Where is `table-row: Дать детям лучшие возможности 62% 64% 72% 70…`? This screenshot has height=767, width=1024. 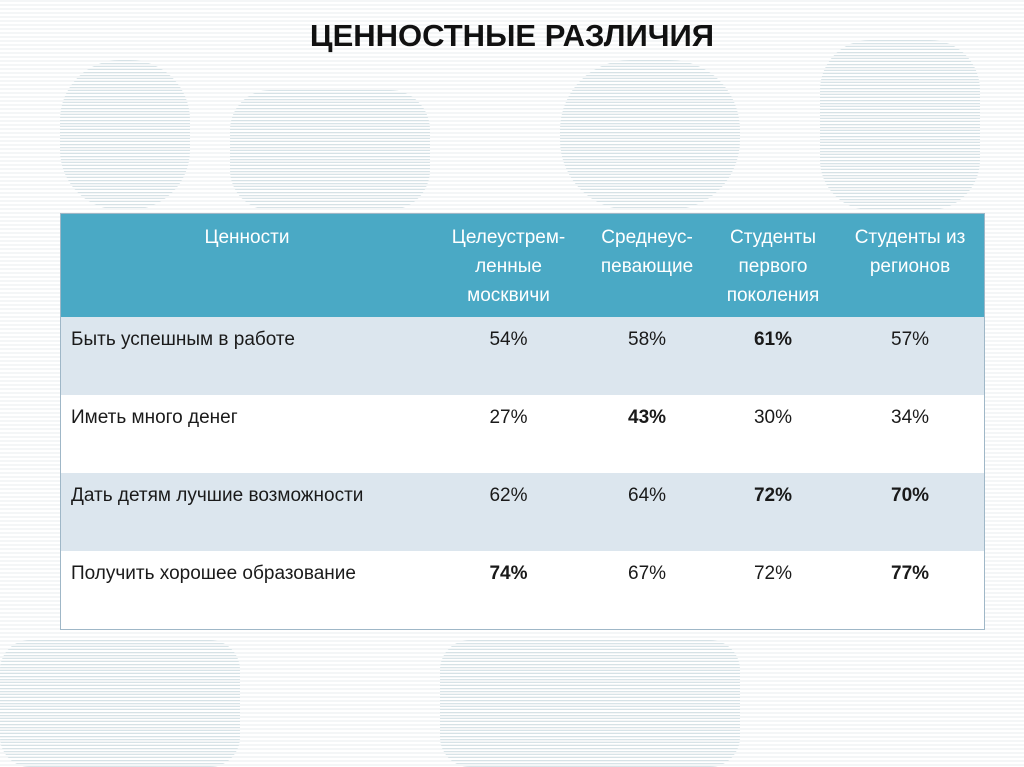
table-row: Дать детям лучшие возможности 62% 64% 72% 70… is located at coordinates (522, 512).